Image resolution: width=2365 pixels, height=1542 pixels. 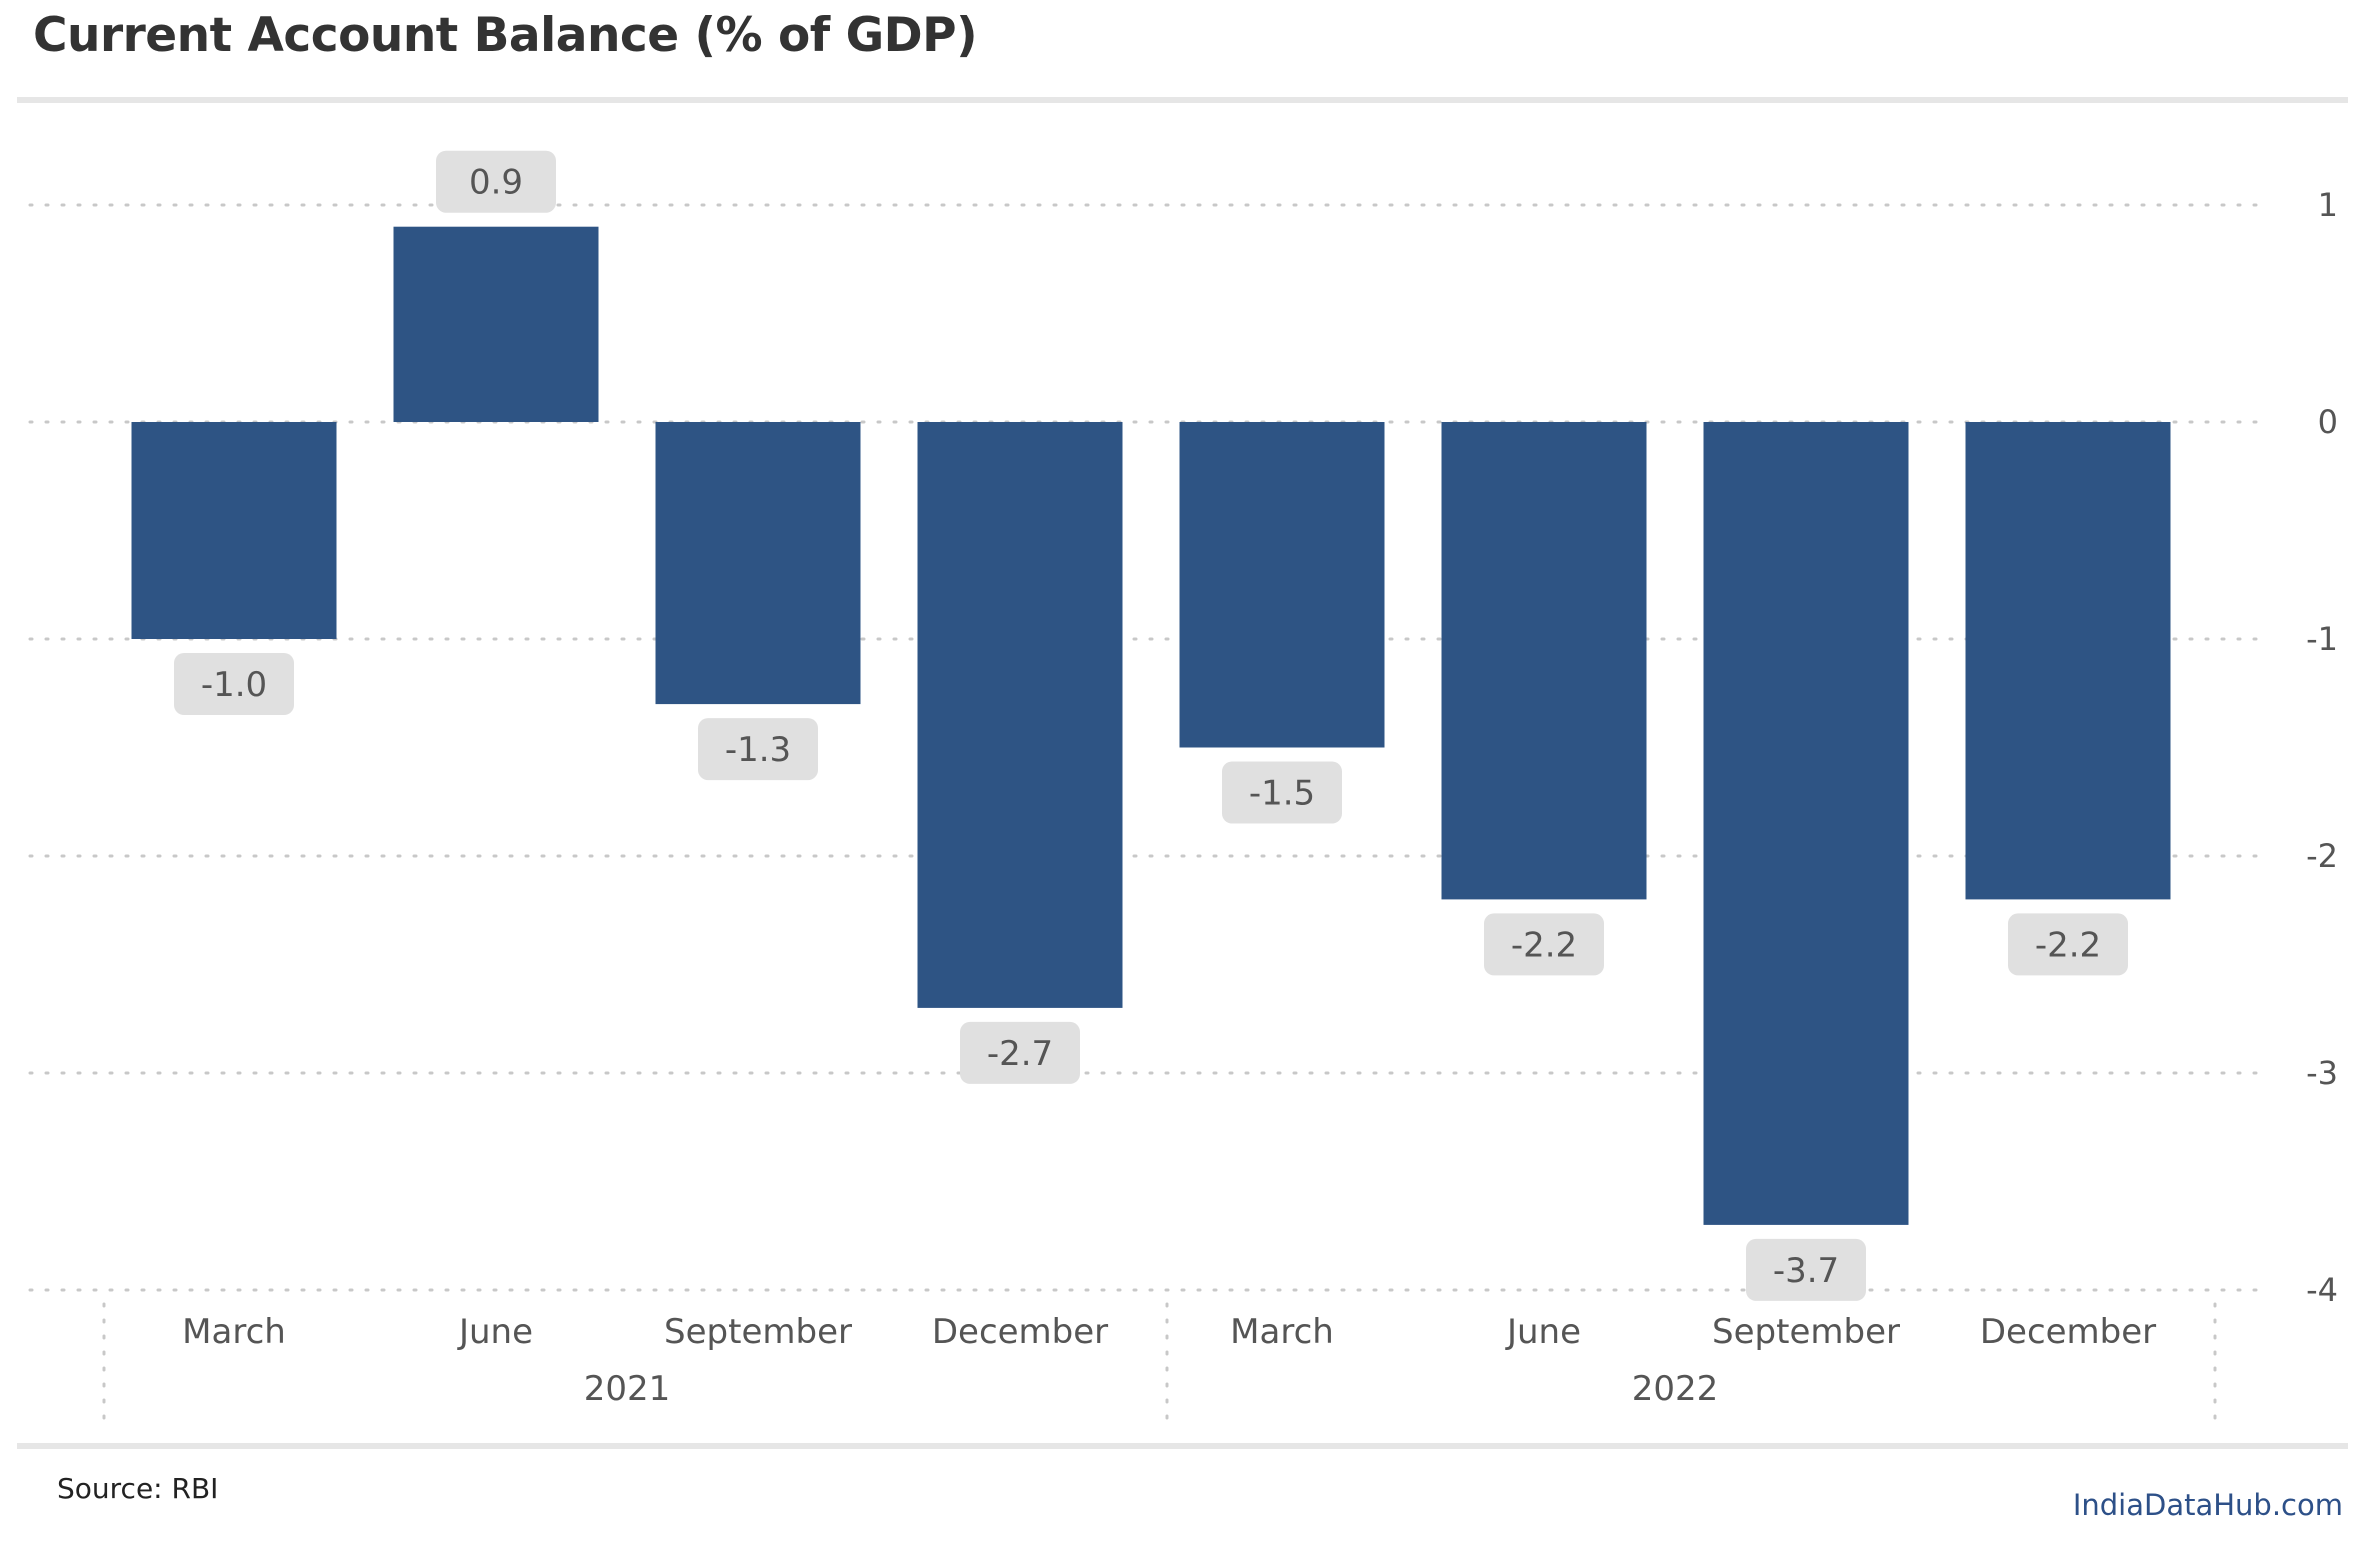 I want to click on x-group-label: 2022, so click(x=1675, y=1389).